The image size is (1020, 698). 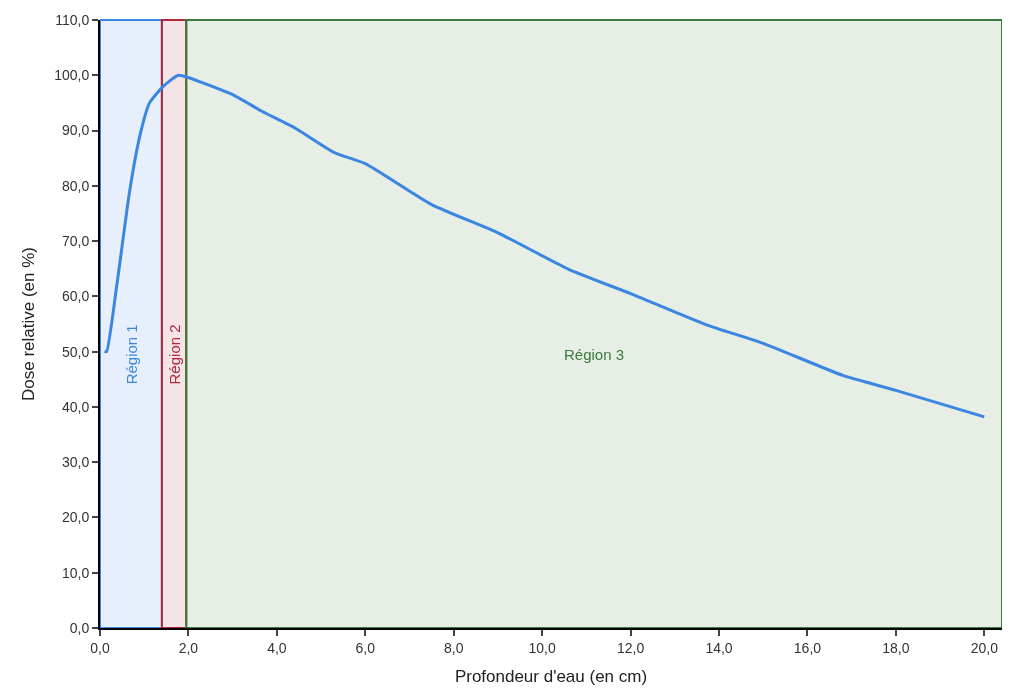 I want to click on band-label: Région 3, so click(x=594, y=354).